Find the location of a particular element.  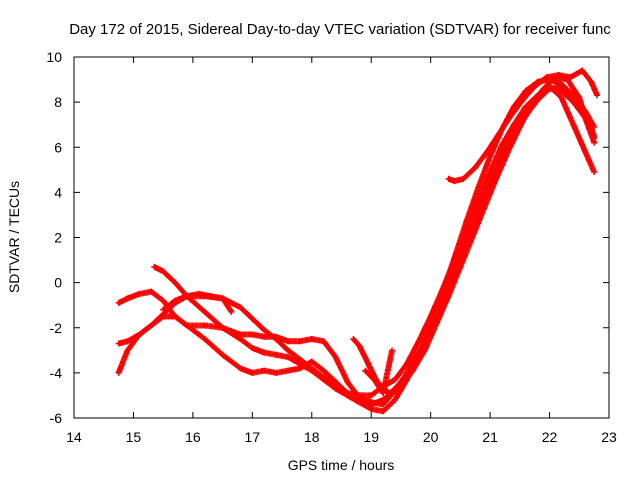

y-tick-label-8: 10 is located at coordinates (54, 57).